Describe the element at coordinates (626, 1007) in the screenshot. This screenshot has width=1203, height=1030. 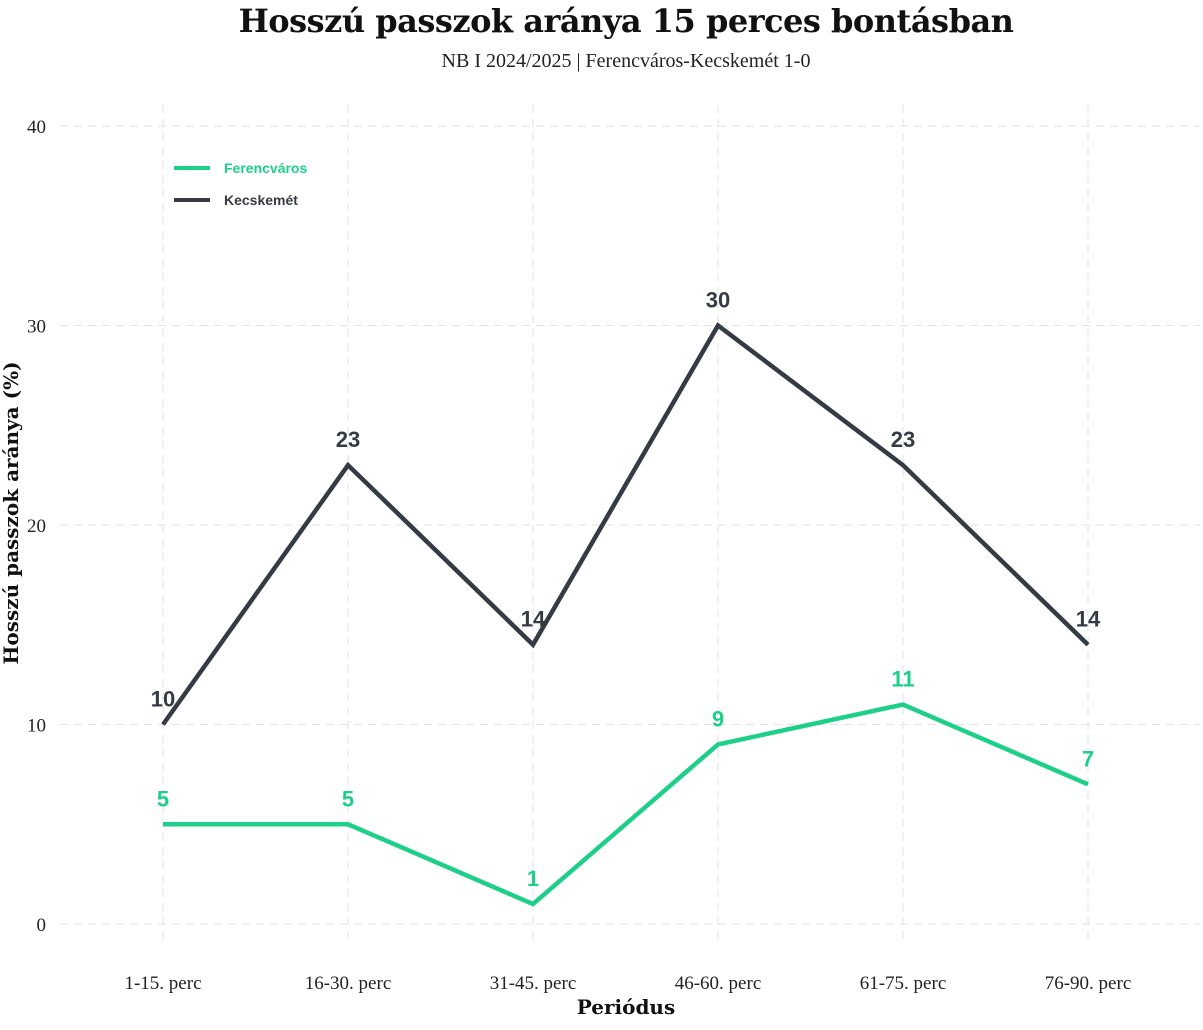
I see `x-axis-title: Periódus` at that location.